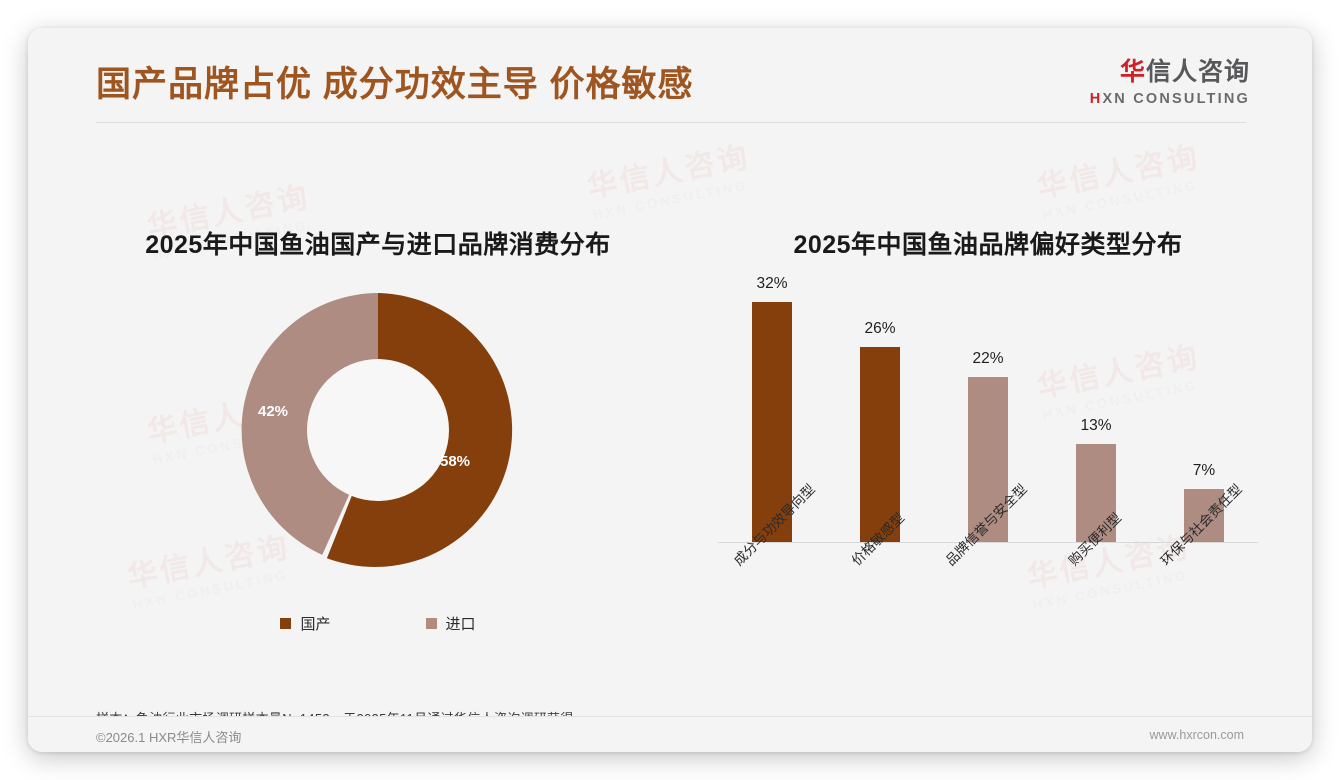 Image resolution: width=1340 pixels, height=780 pixels. Describe the element at coordinates (1096, 99) in the screenshot. I see `logo-en-accent: H` at that location.